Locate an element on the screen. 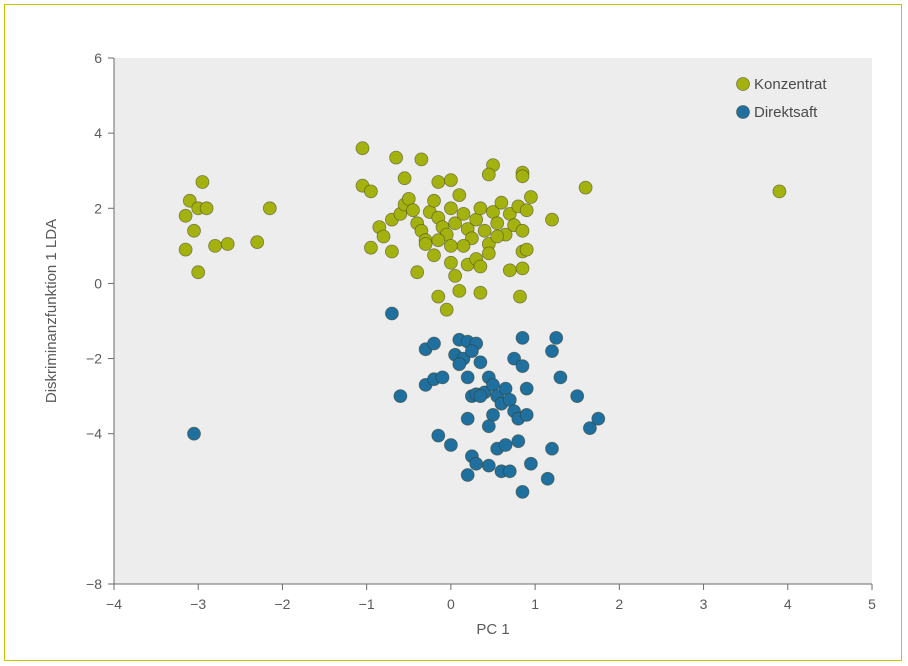 The height and width of the screenshot is (666, 908). series-direktsaft is located at coordinates (396, 402).